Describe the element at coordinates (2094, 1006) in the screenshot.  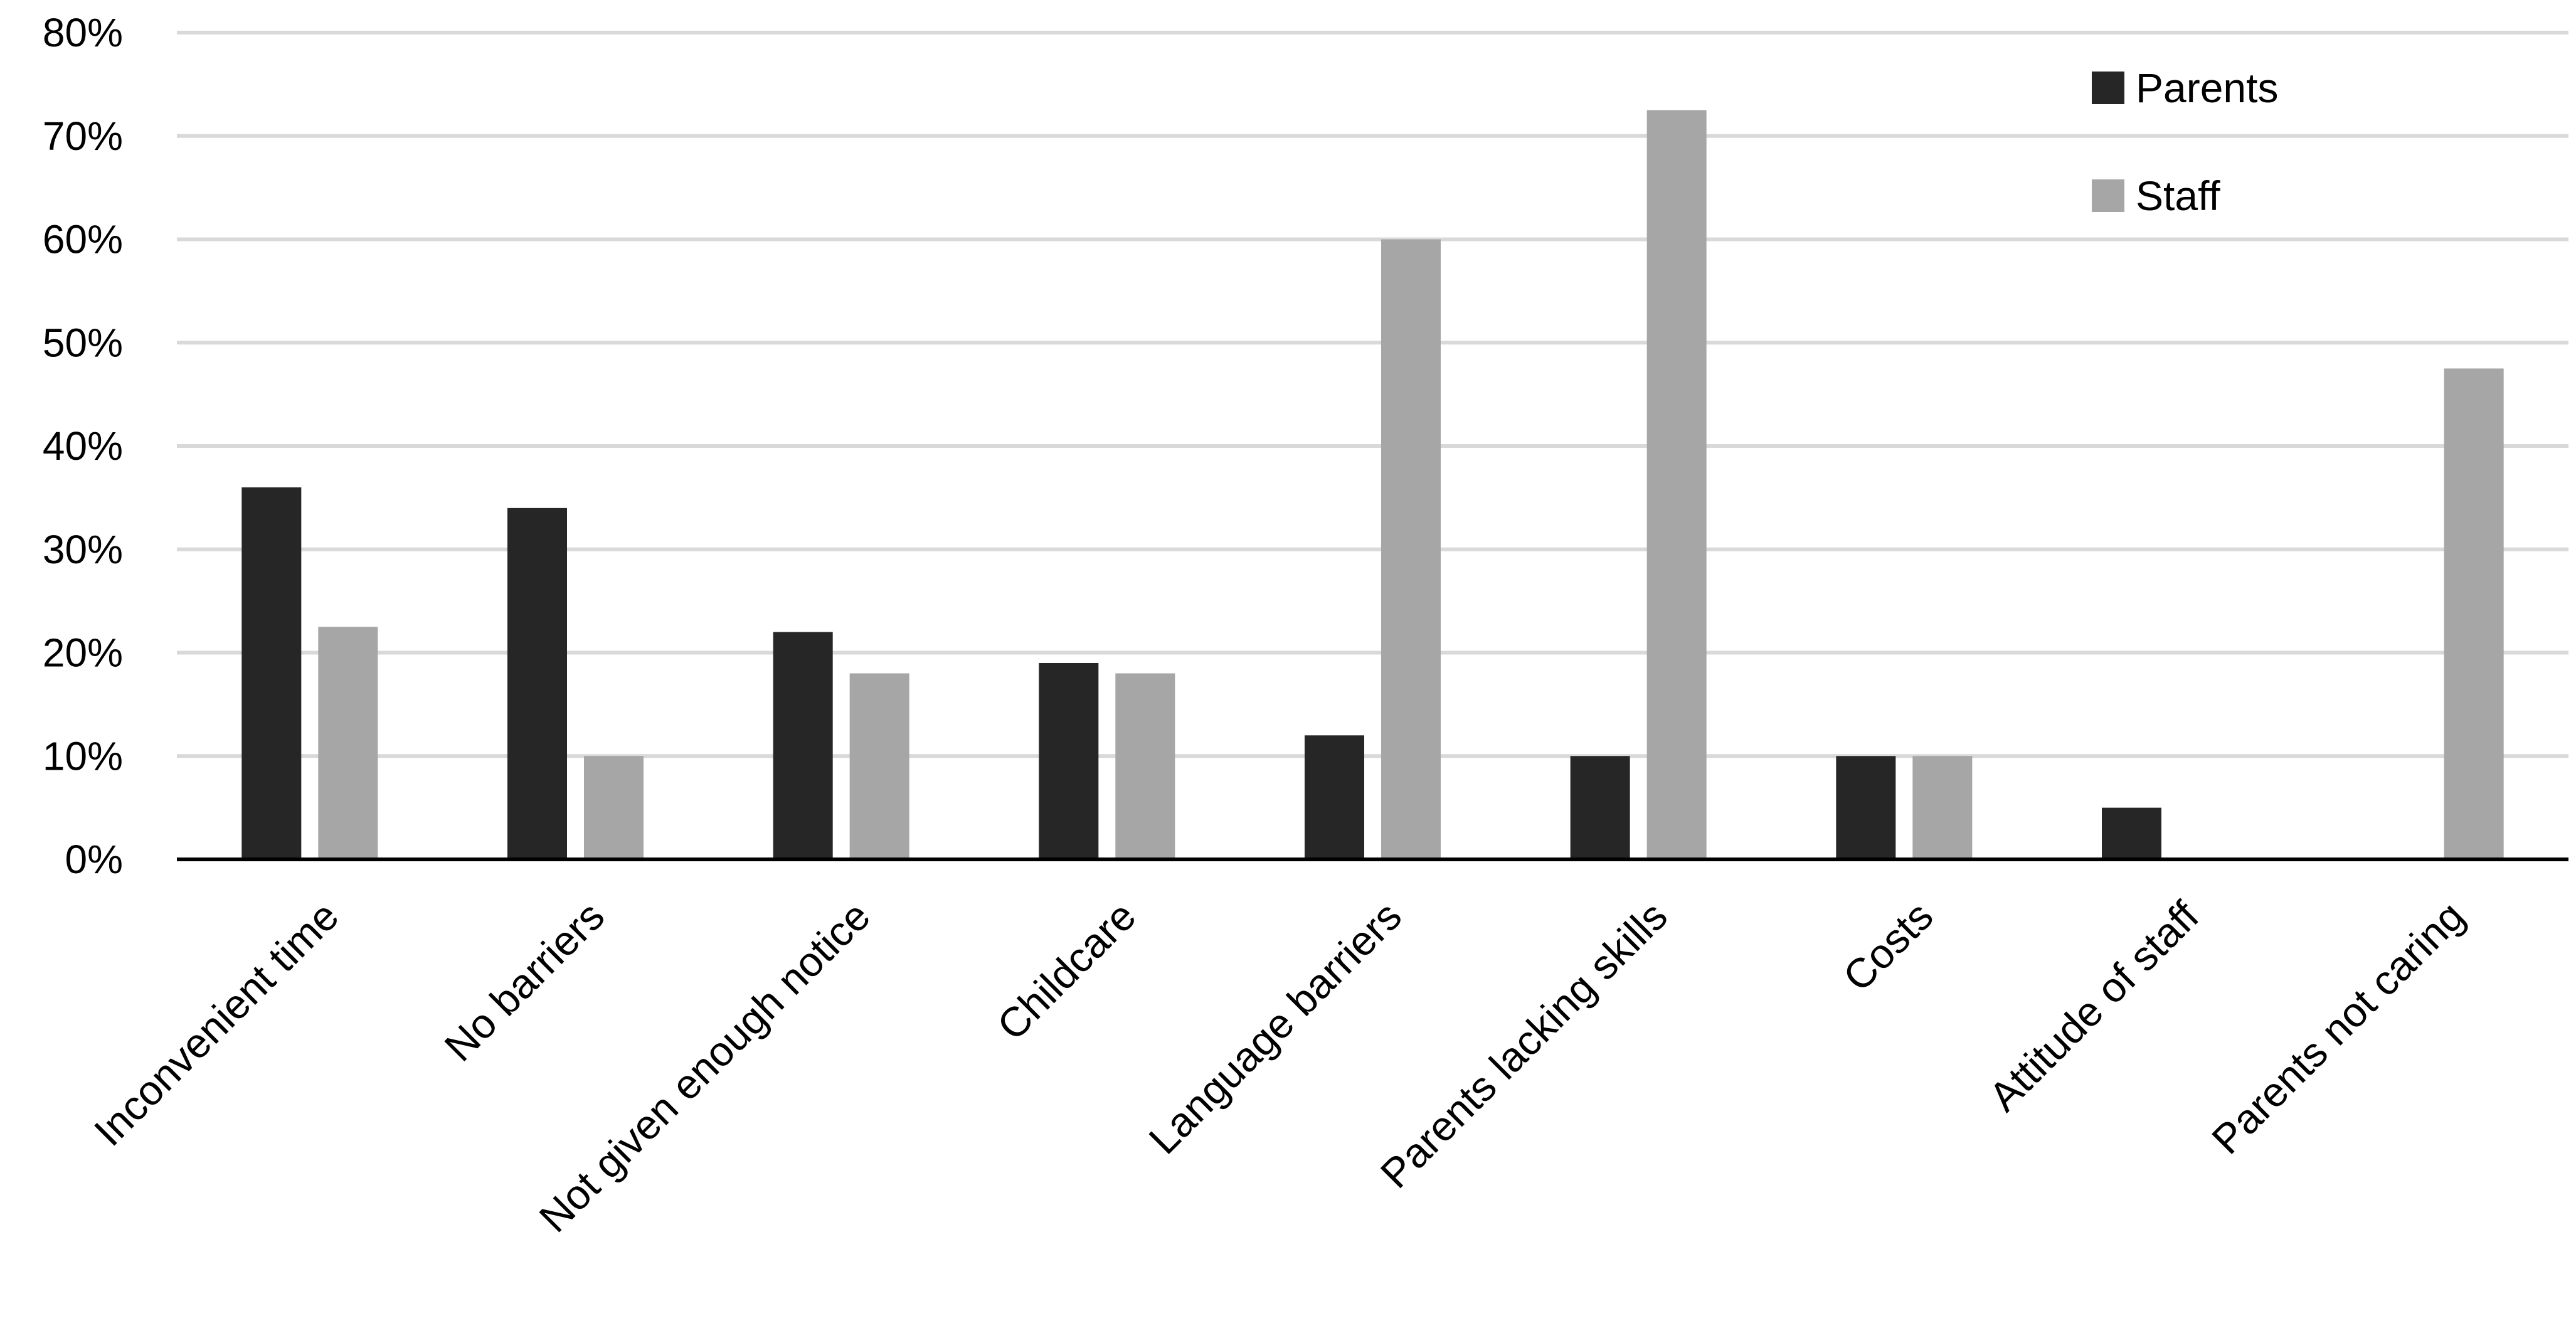
I see `x-category-label: Attitude of staff` at that location.